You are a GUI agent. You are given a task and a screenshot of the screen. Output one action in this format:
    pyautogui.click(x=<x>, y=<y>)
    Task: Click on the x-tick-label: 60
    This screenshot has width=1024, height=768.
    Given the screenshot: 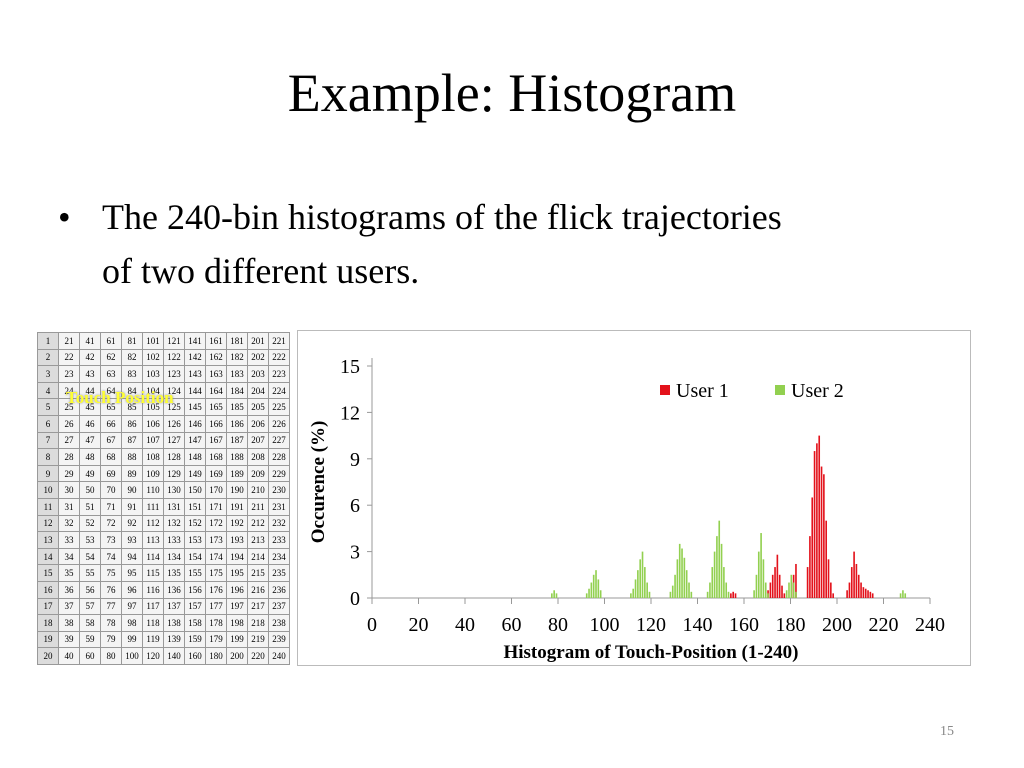 What is the action you would take?
    pyautogui.click(x=512, y=625)
    